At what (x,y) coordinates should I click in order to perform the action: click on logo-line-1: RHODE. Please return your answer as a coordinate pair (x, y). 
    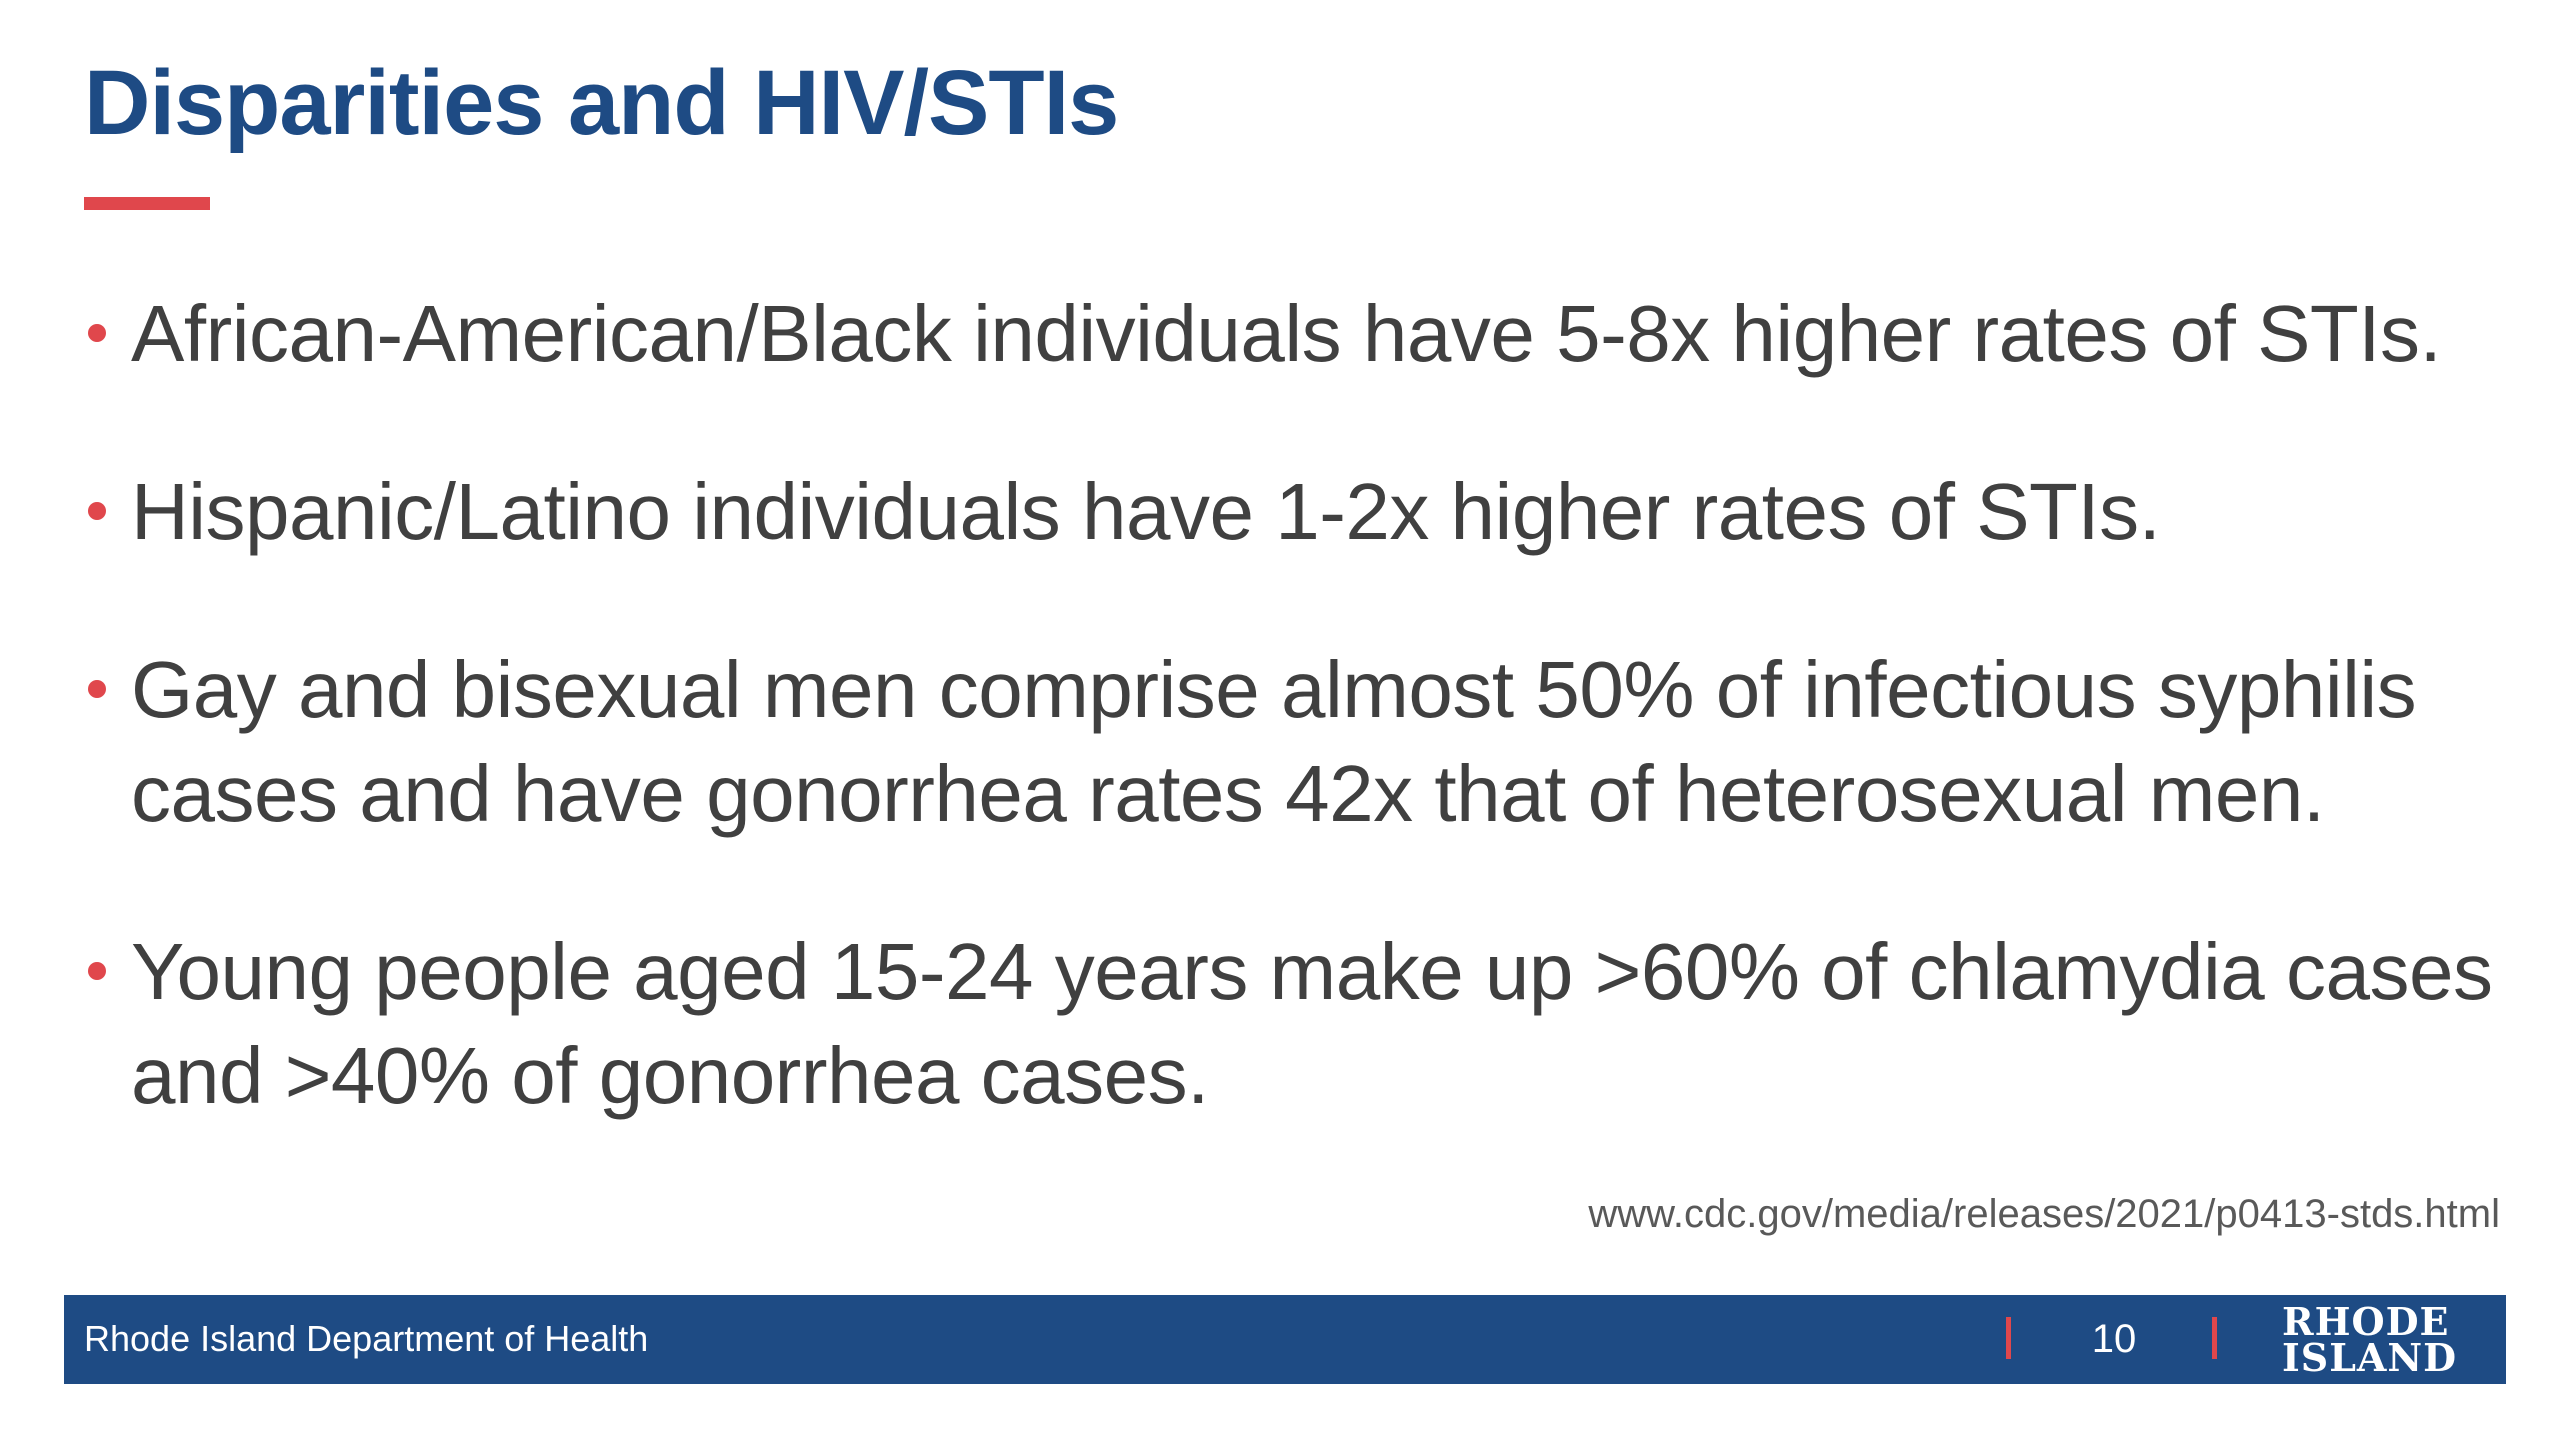
    Looking at the image, I should click on (2366, 1321).